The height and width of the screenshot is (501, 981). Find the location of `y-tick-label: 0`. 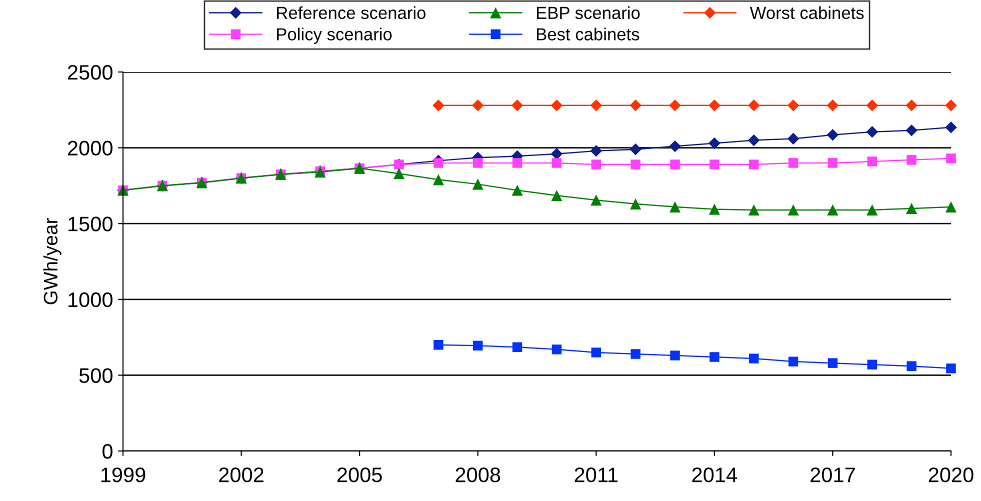

y-tick-label: 0 is located at coordinates (107, 451).